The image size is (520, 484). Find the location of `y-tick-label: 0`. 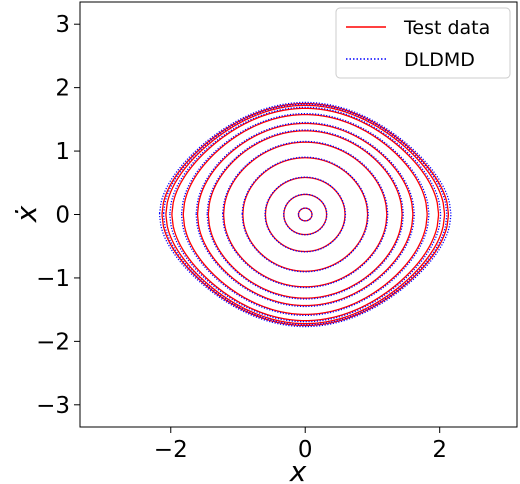

y-tick-label: 0 is located at coordinates (62, 216).